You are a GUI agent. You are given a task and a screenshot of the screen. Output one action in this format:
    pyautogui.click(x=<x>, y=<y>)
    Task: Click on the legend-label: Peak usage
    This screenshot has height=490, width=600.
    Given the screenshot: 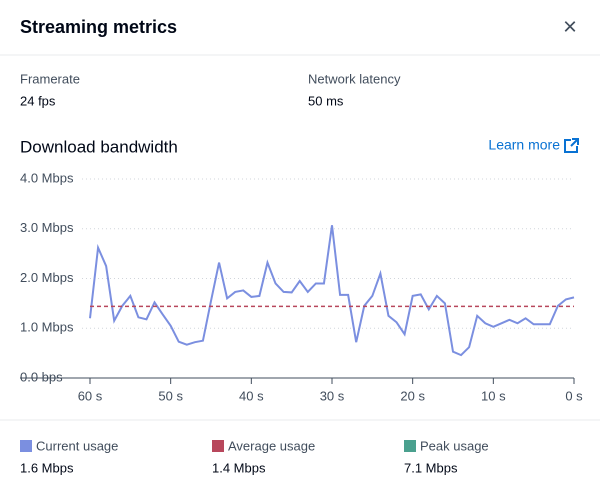 What is the action you would take?
    pyautogui.click(x=454, y=445)
    